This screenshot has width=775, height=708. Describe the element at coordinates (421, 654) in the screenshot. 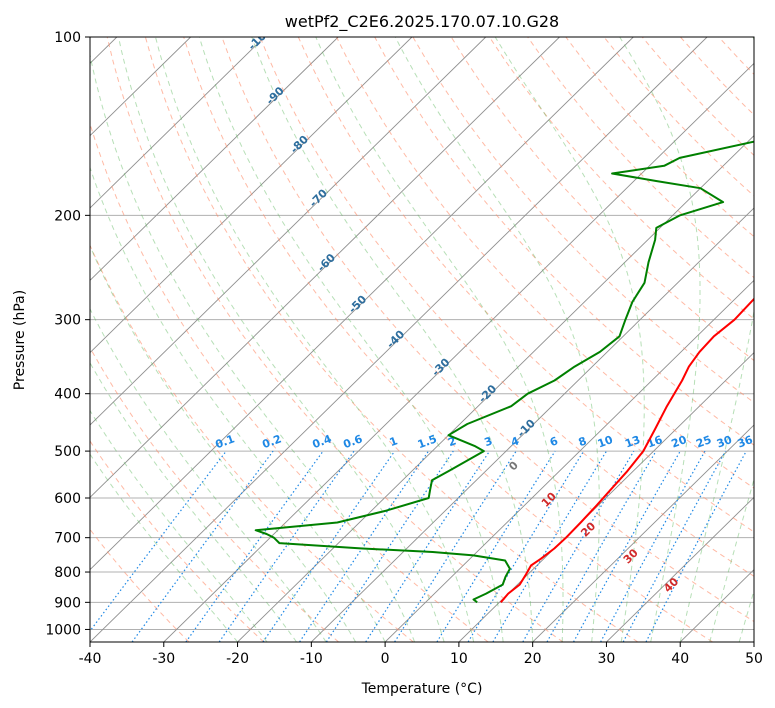

I see `x-axis: -40 -30 -20 -10 0 10 20 30 40 50` at that location.